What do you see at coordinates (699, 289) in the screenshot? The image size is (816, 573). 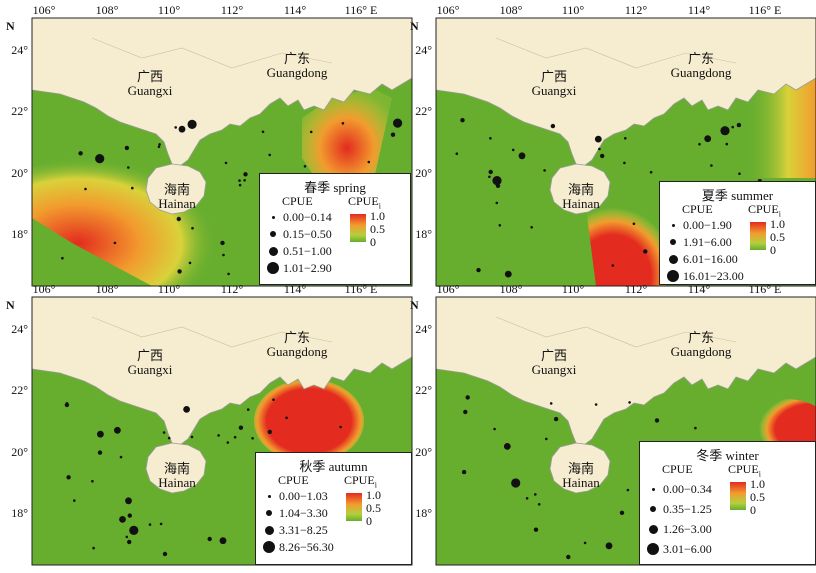 I see `lon-label: 114°` at bounding box center [699, 289].